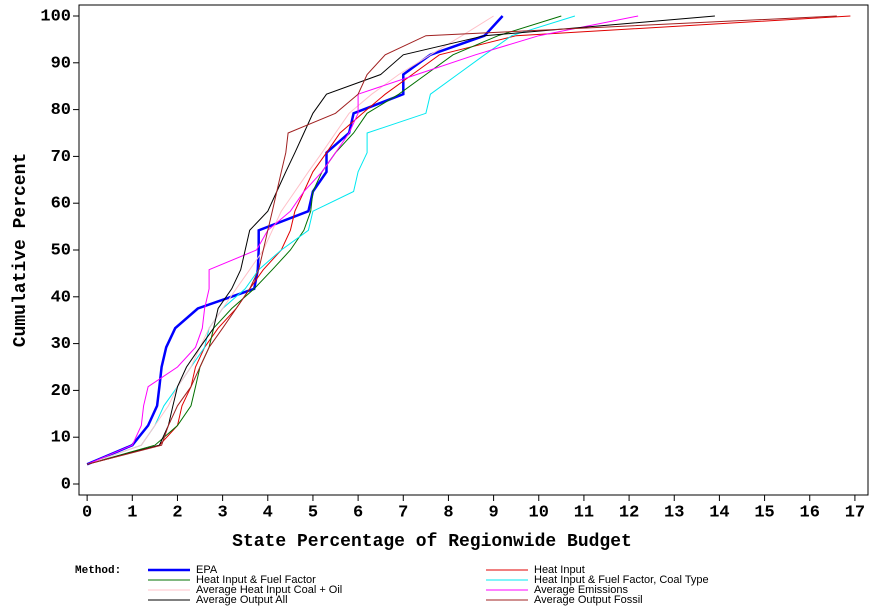  I want to click on x-tick-label: 11, so click(584, 512).